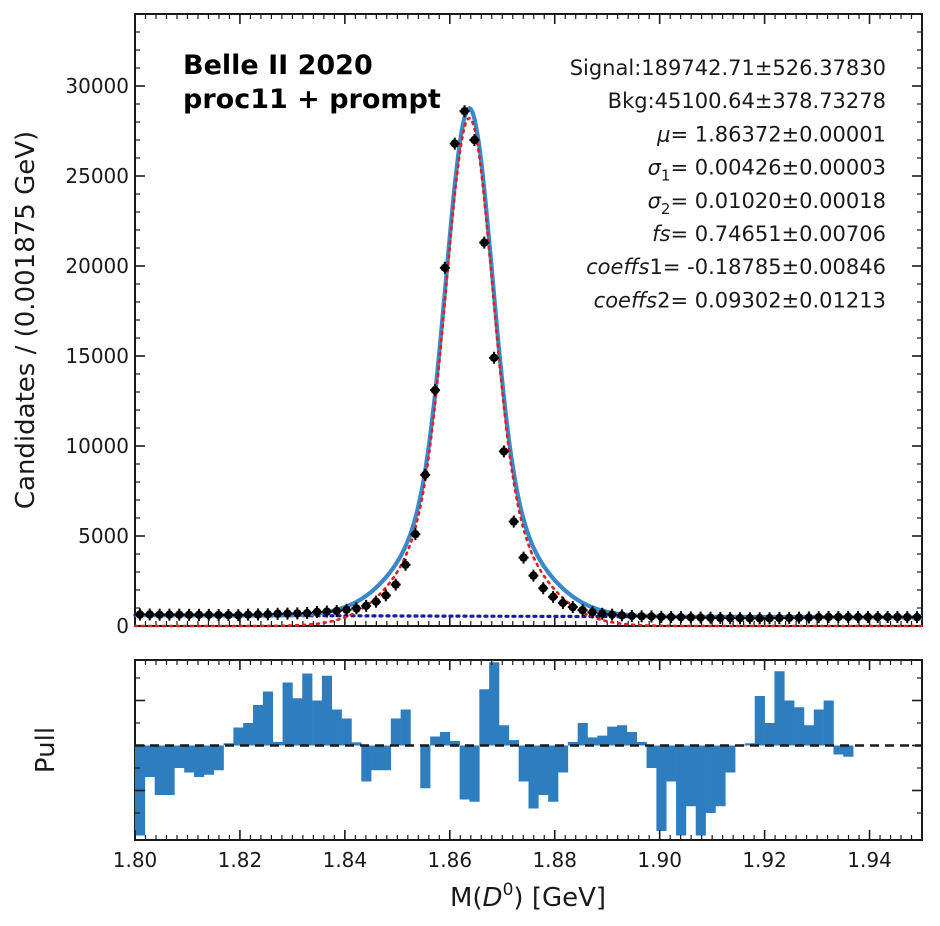  What do you see at coordinates (278, 65) in the screenshot?
I see `experiment-label: Belle II 2020` at bounding box center [278, 65].